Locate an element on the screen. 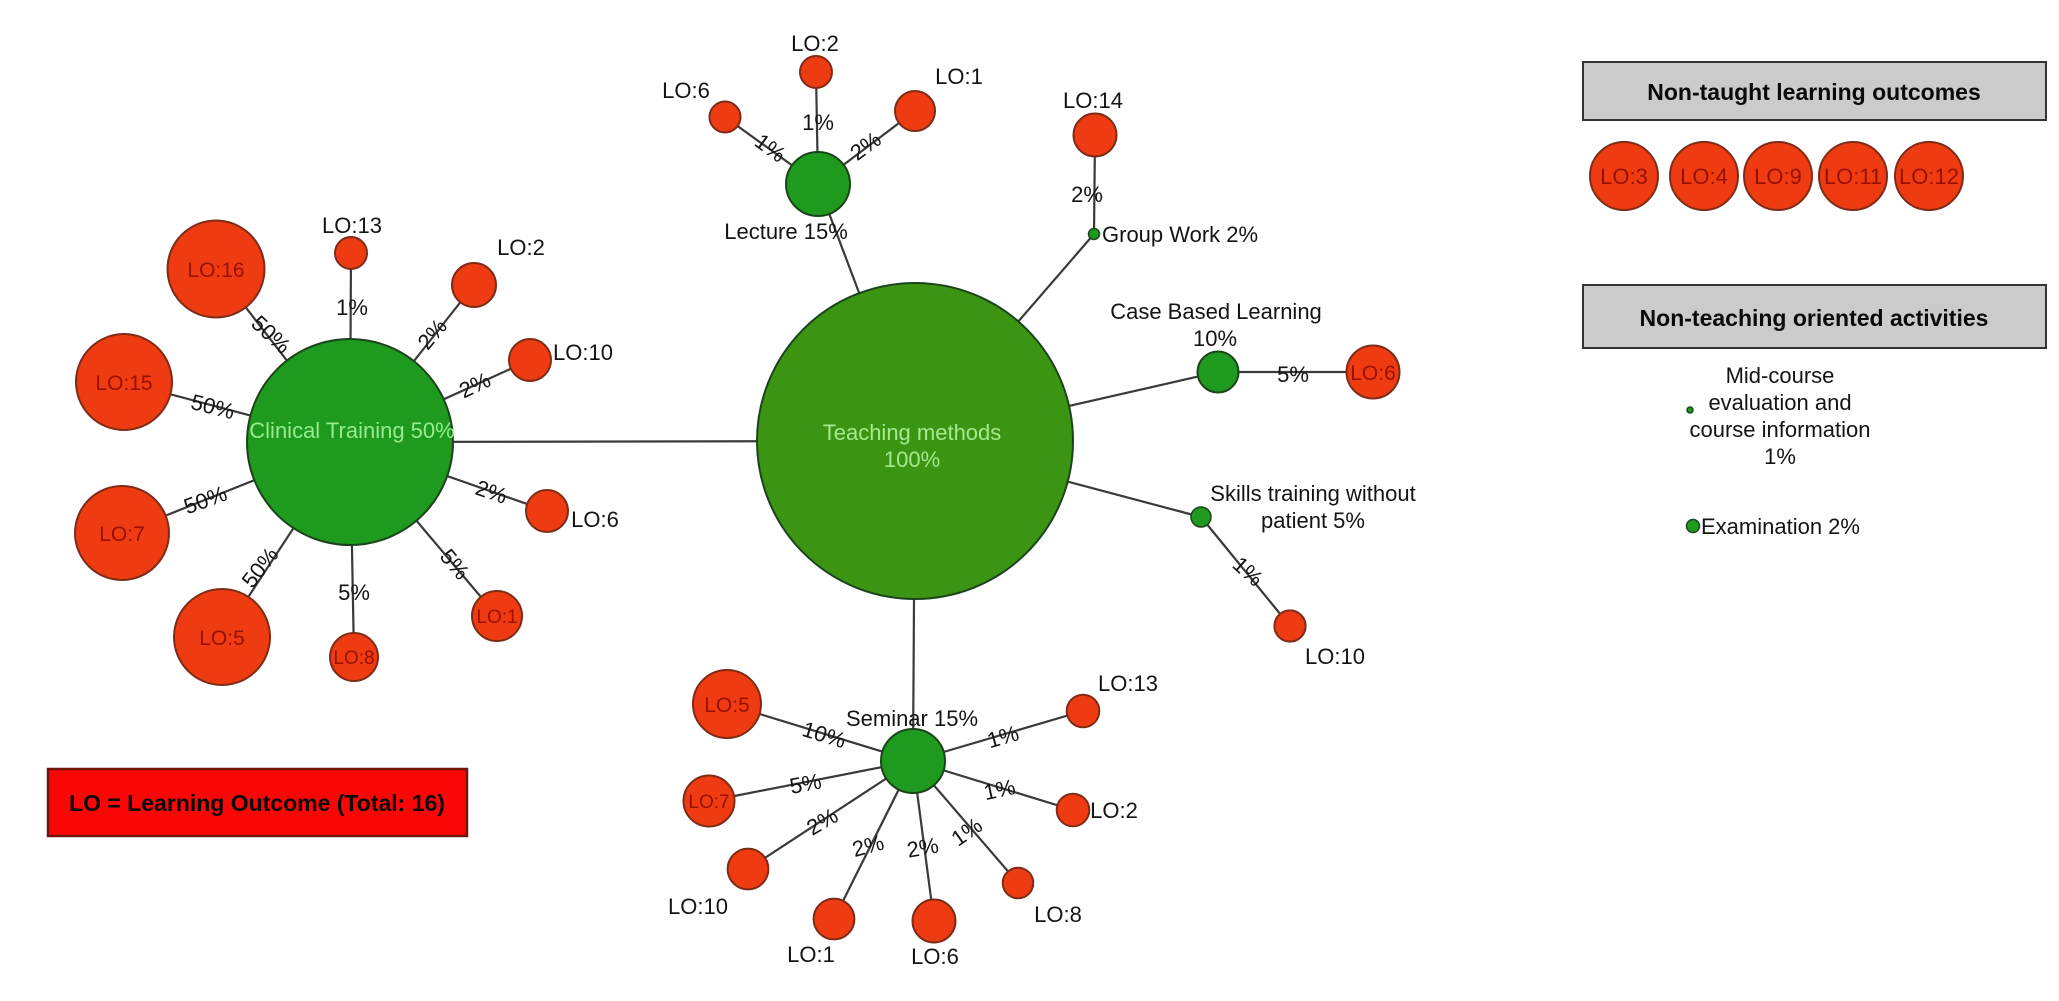  svg-text: 100% is located at coordinates (912, 459).